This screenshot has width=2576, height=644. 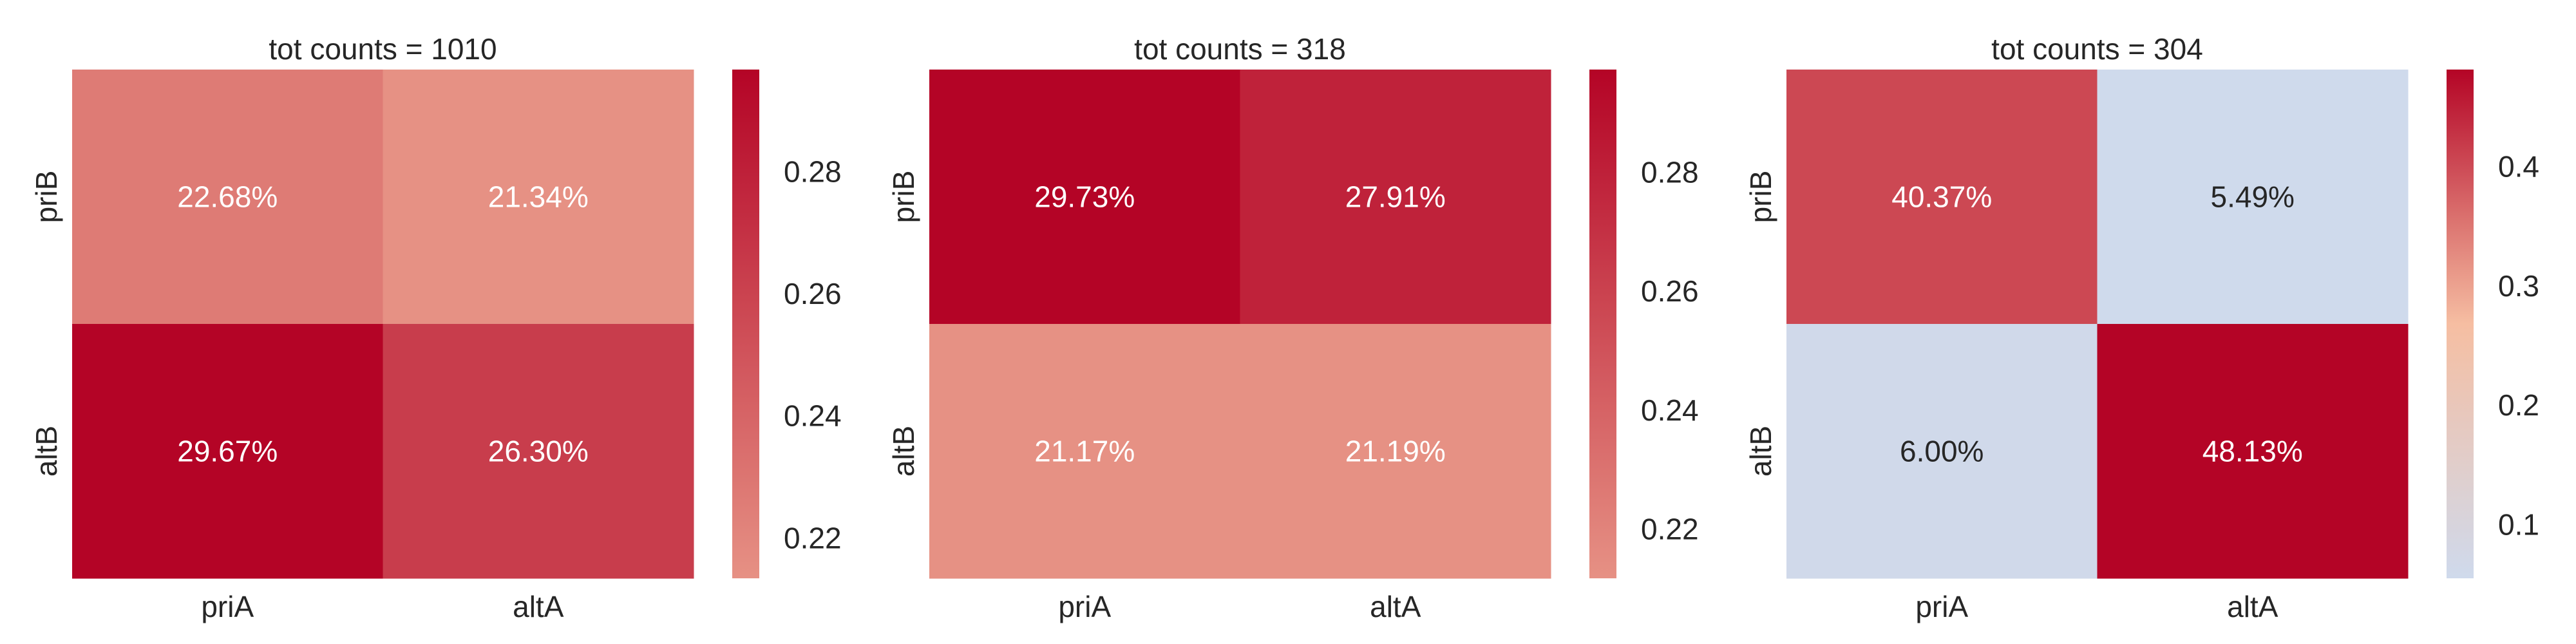 What do you see at coordinates (2518, 524) in the screenshot?
I see `colorbar-tick-label: 0.1` at bounding box center [2518, 524].